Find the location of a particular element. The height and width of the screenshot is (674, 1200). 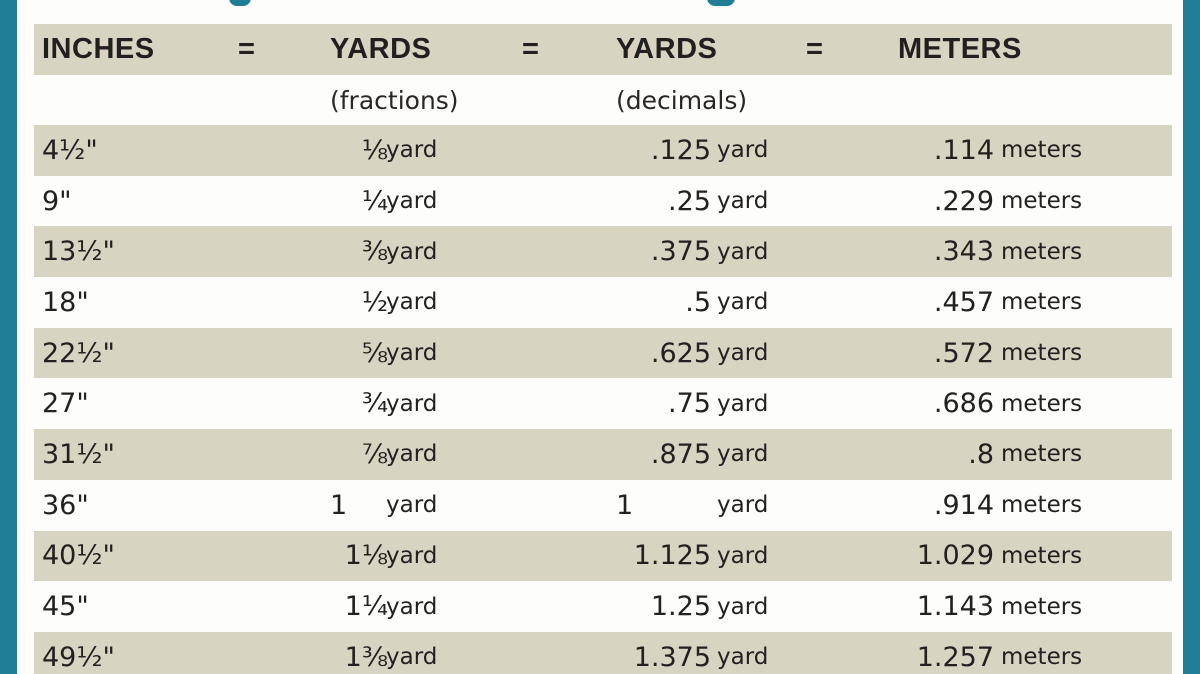

subheader-fractions: (fractions) is located at coordinates (394, 100).